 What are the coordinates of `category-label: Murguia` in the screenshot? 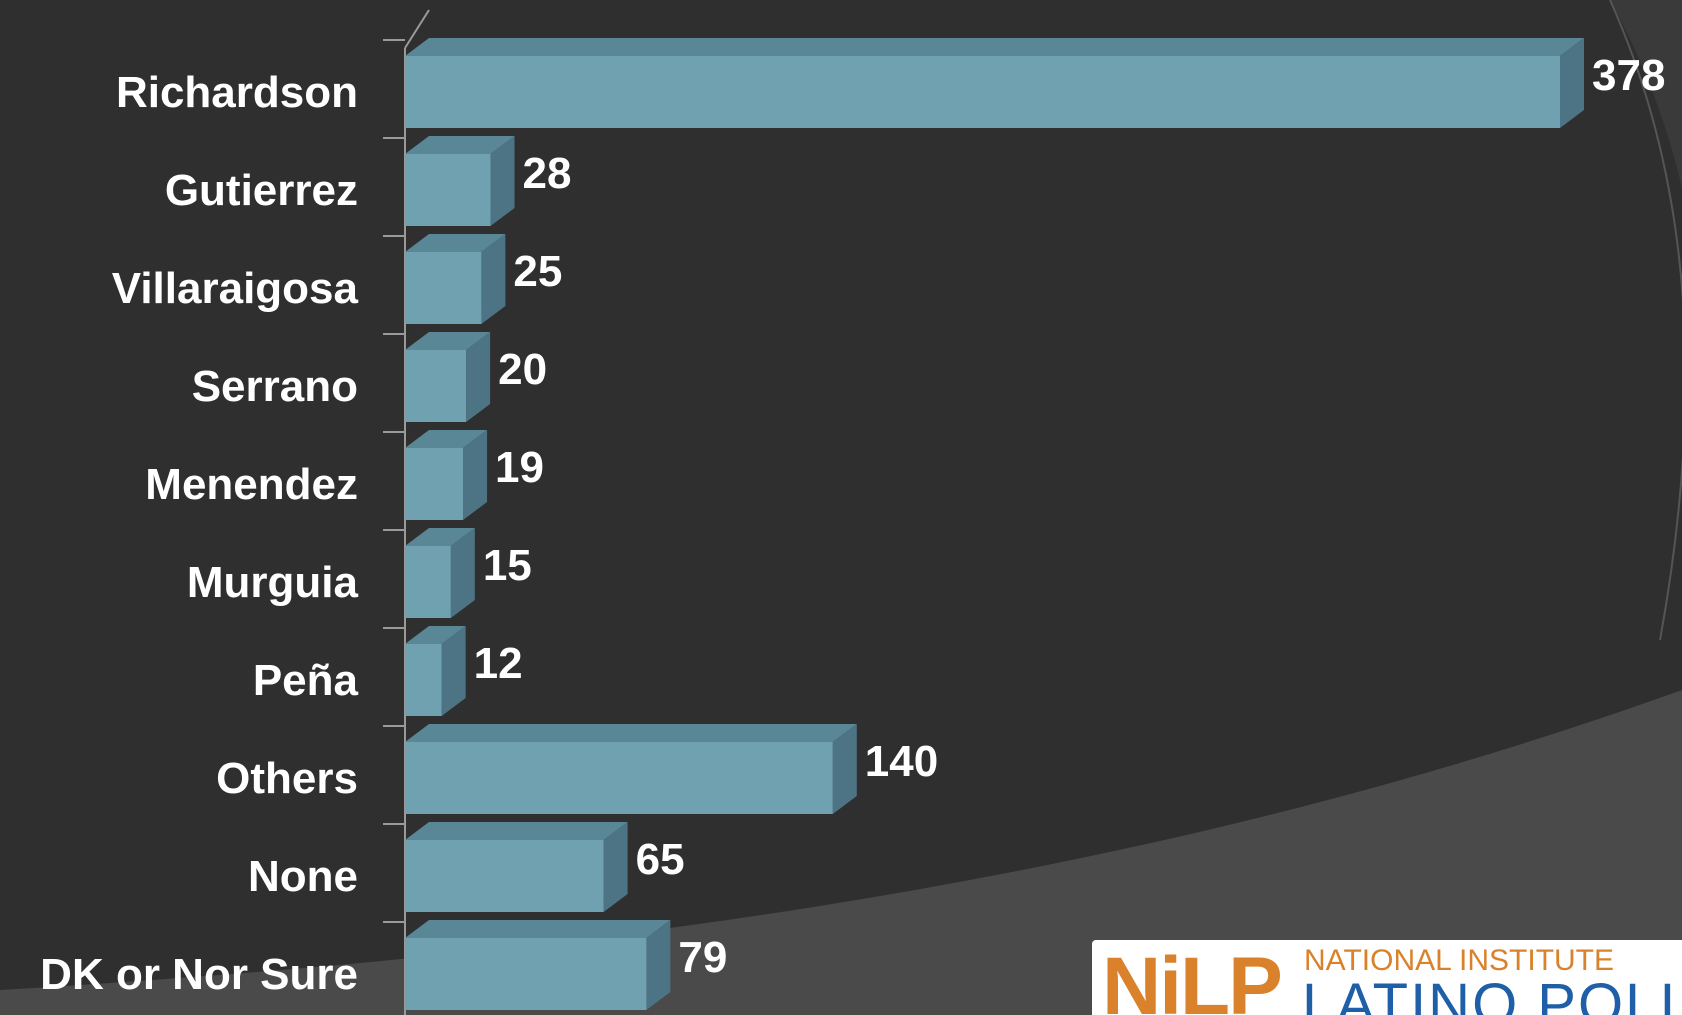 It's located at (273, 582).